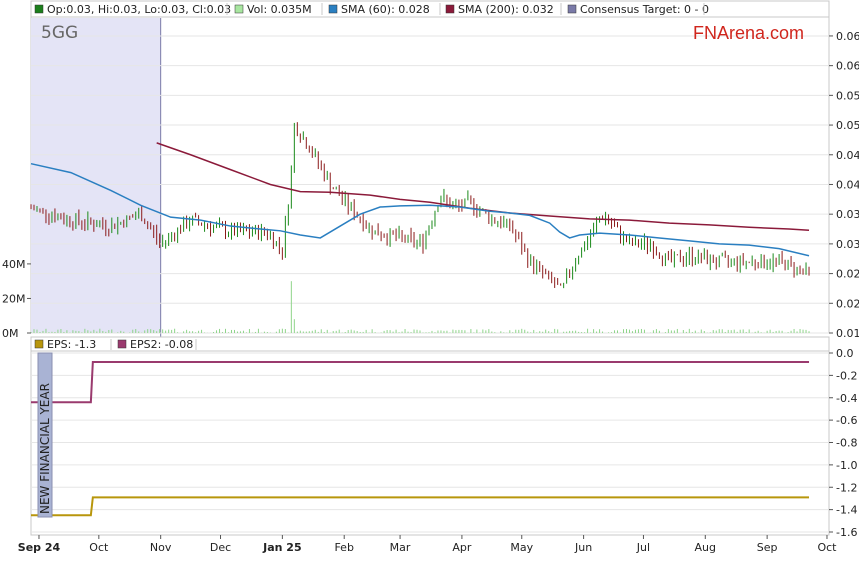  What do you see at coordinates (846, 532) in the screenshot?
I see `eps-tick-label: -1.6` at bounding box center [846, 532].